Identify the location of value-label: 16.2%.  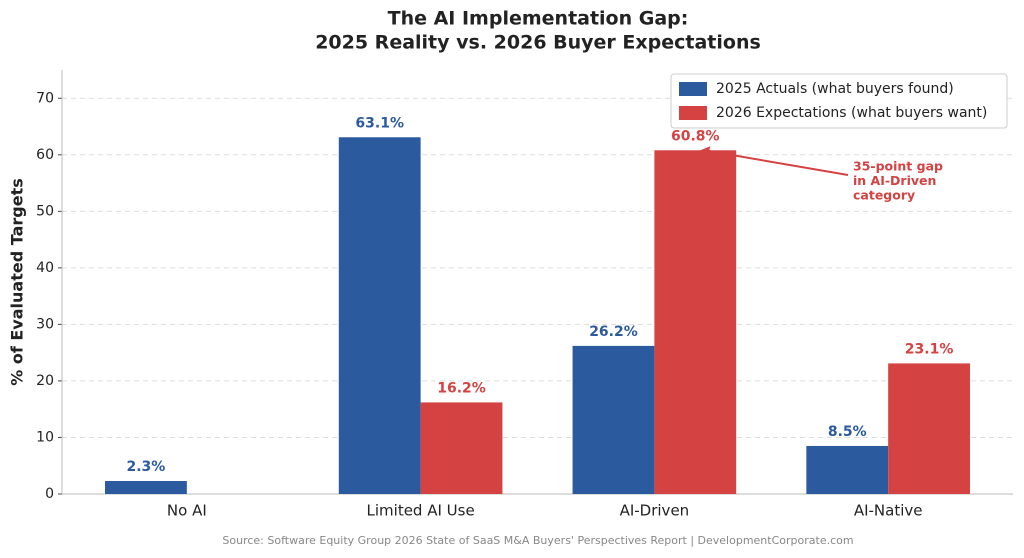
(461, 388).